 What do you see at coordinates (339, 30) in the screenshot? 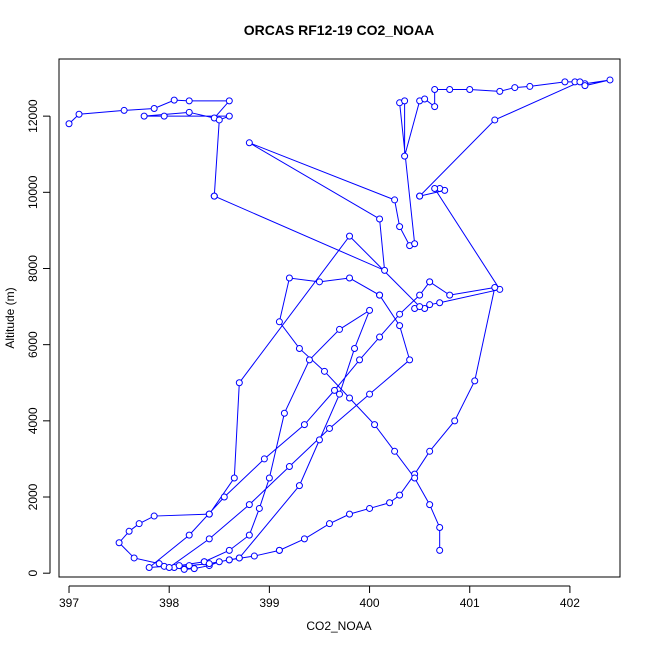
I see `chart-title: ORCAS RF12-19 CO2_NOAA` at bounding box center [339, 30].